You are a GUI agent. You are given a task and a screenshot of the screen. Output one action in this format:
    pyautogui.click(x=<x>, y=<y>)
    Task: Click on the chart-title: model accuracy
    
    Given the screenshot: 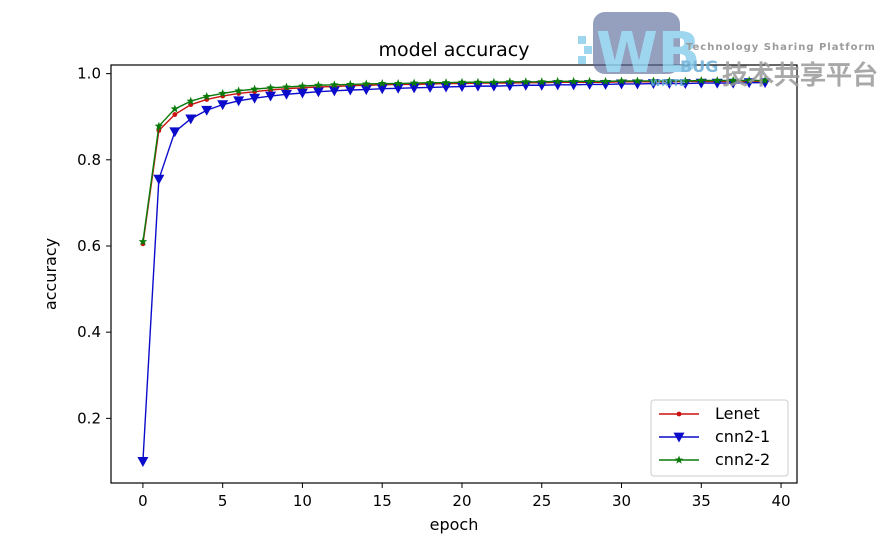 What is the action you would take?
    pyautogui.click(x=454, y=50)
    